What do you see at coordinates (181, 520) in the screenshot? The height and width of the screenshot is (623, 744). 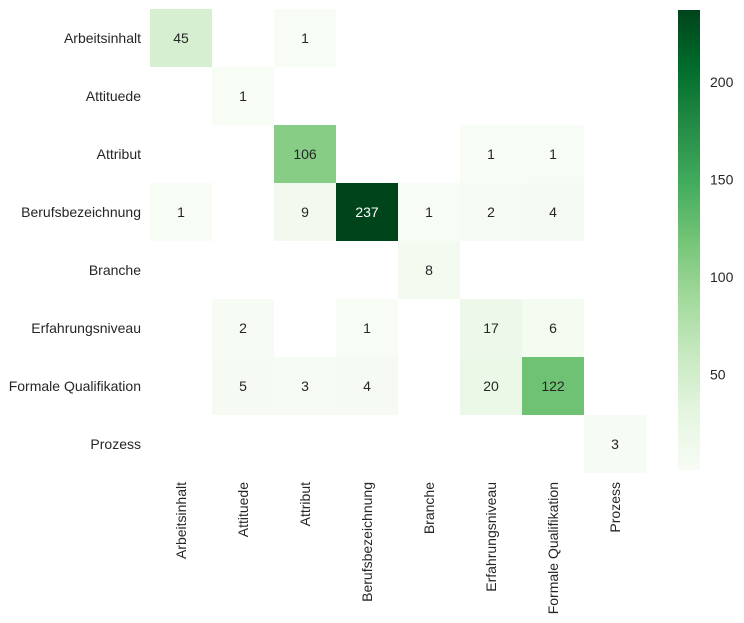 I see `x-tick-label: Arbeitsinhalt` at bounding box center [181, 520].